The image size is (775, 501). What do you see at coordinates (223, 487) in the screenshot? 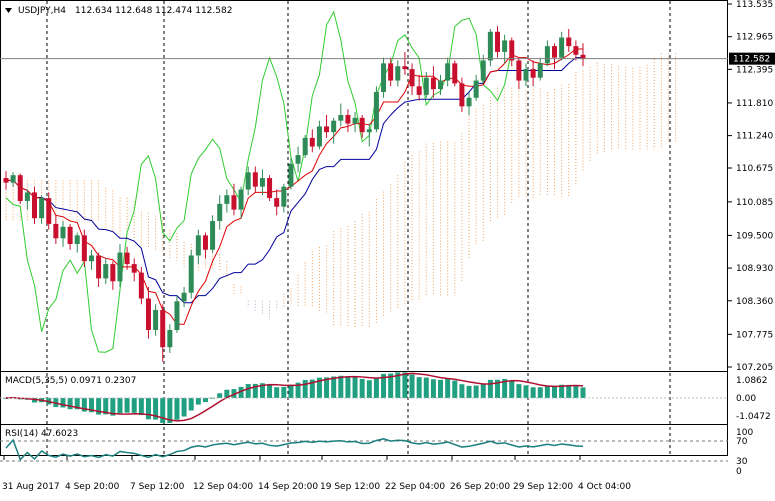
I see `time-axis-label: 12 Sep 04:00` at bounding box center [223, 487].